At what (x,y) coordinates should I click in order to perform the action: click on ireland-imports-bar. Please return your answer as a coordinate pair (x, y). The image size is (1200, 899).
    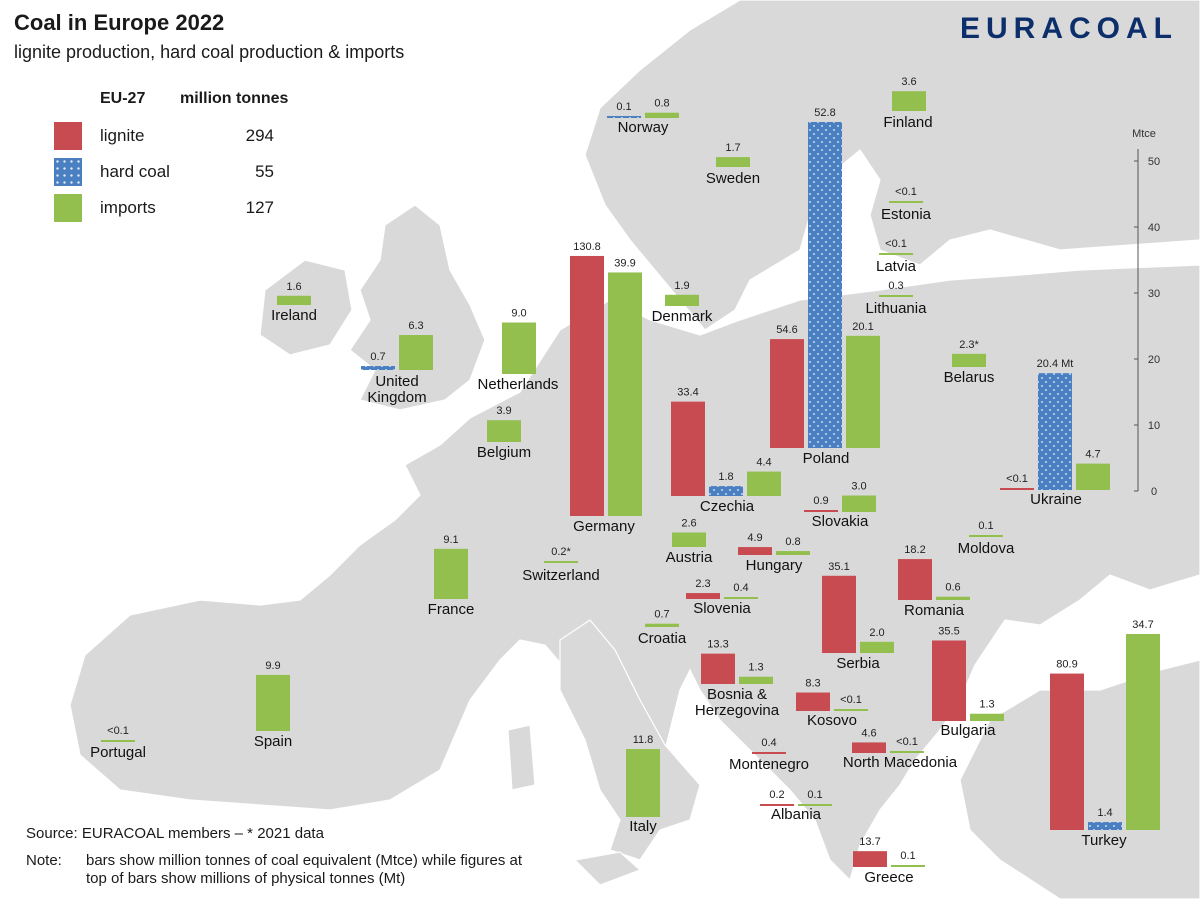
    Looking at the image, I should click on (294, 300).